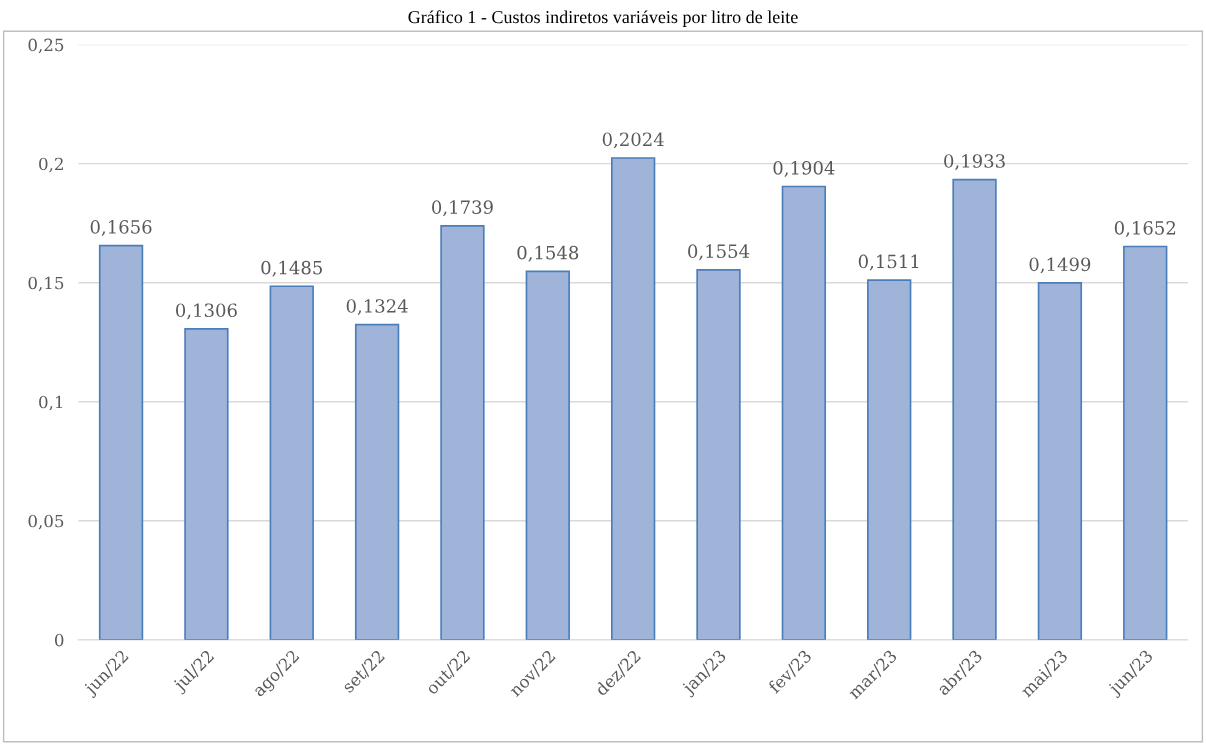 This screenshot has height=744, width=1206. I want to click on data-label: 0,1548, so click(548, 253).